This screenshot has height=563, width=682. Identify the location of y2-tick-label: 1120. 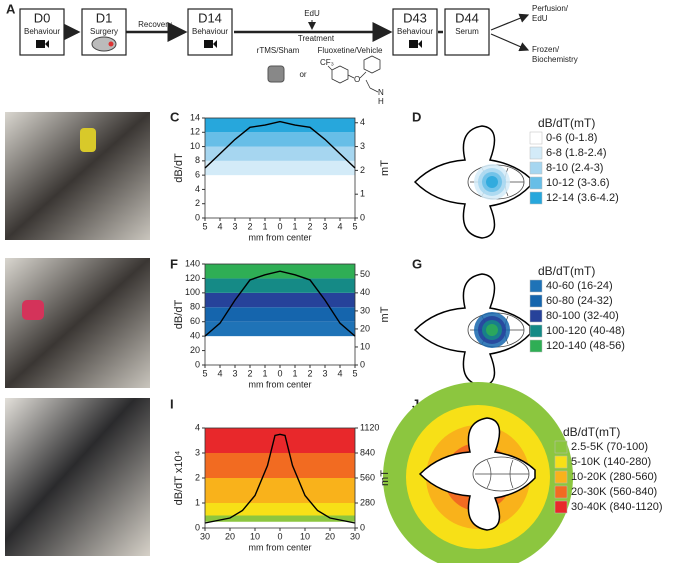
(369, 427).